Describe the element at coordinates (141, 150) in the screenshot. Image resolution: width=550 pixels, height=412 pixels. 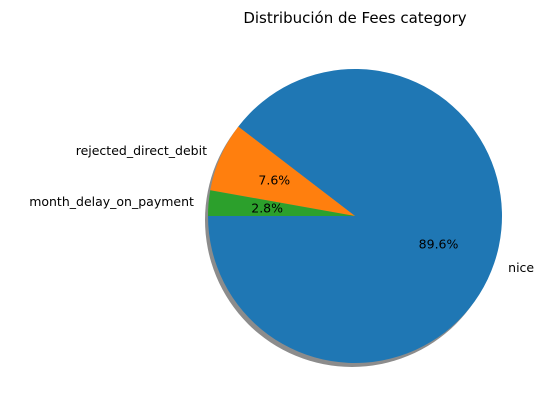
I see `slice-label-rejected-direct-debit: rejected_direct_debit` at that location.